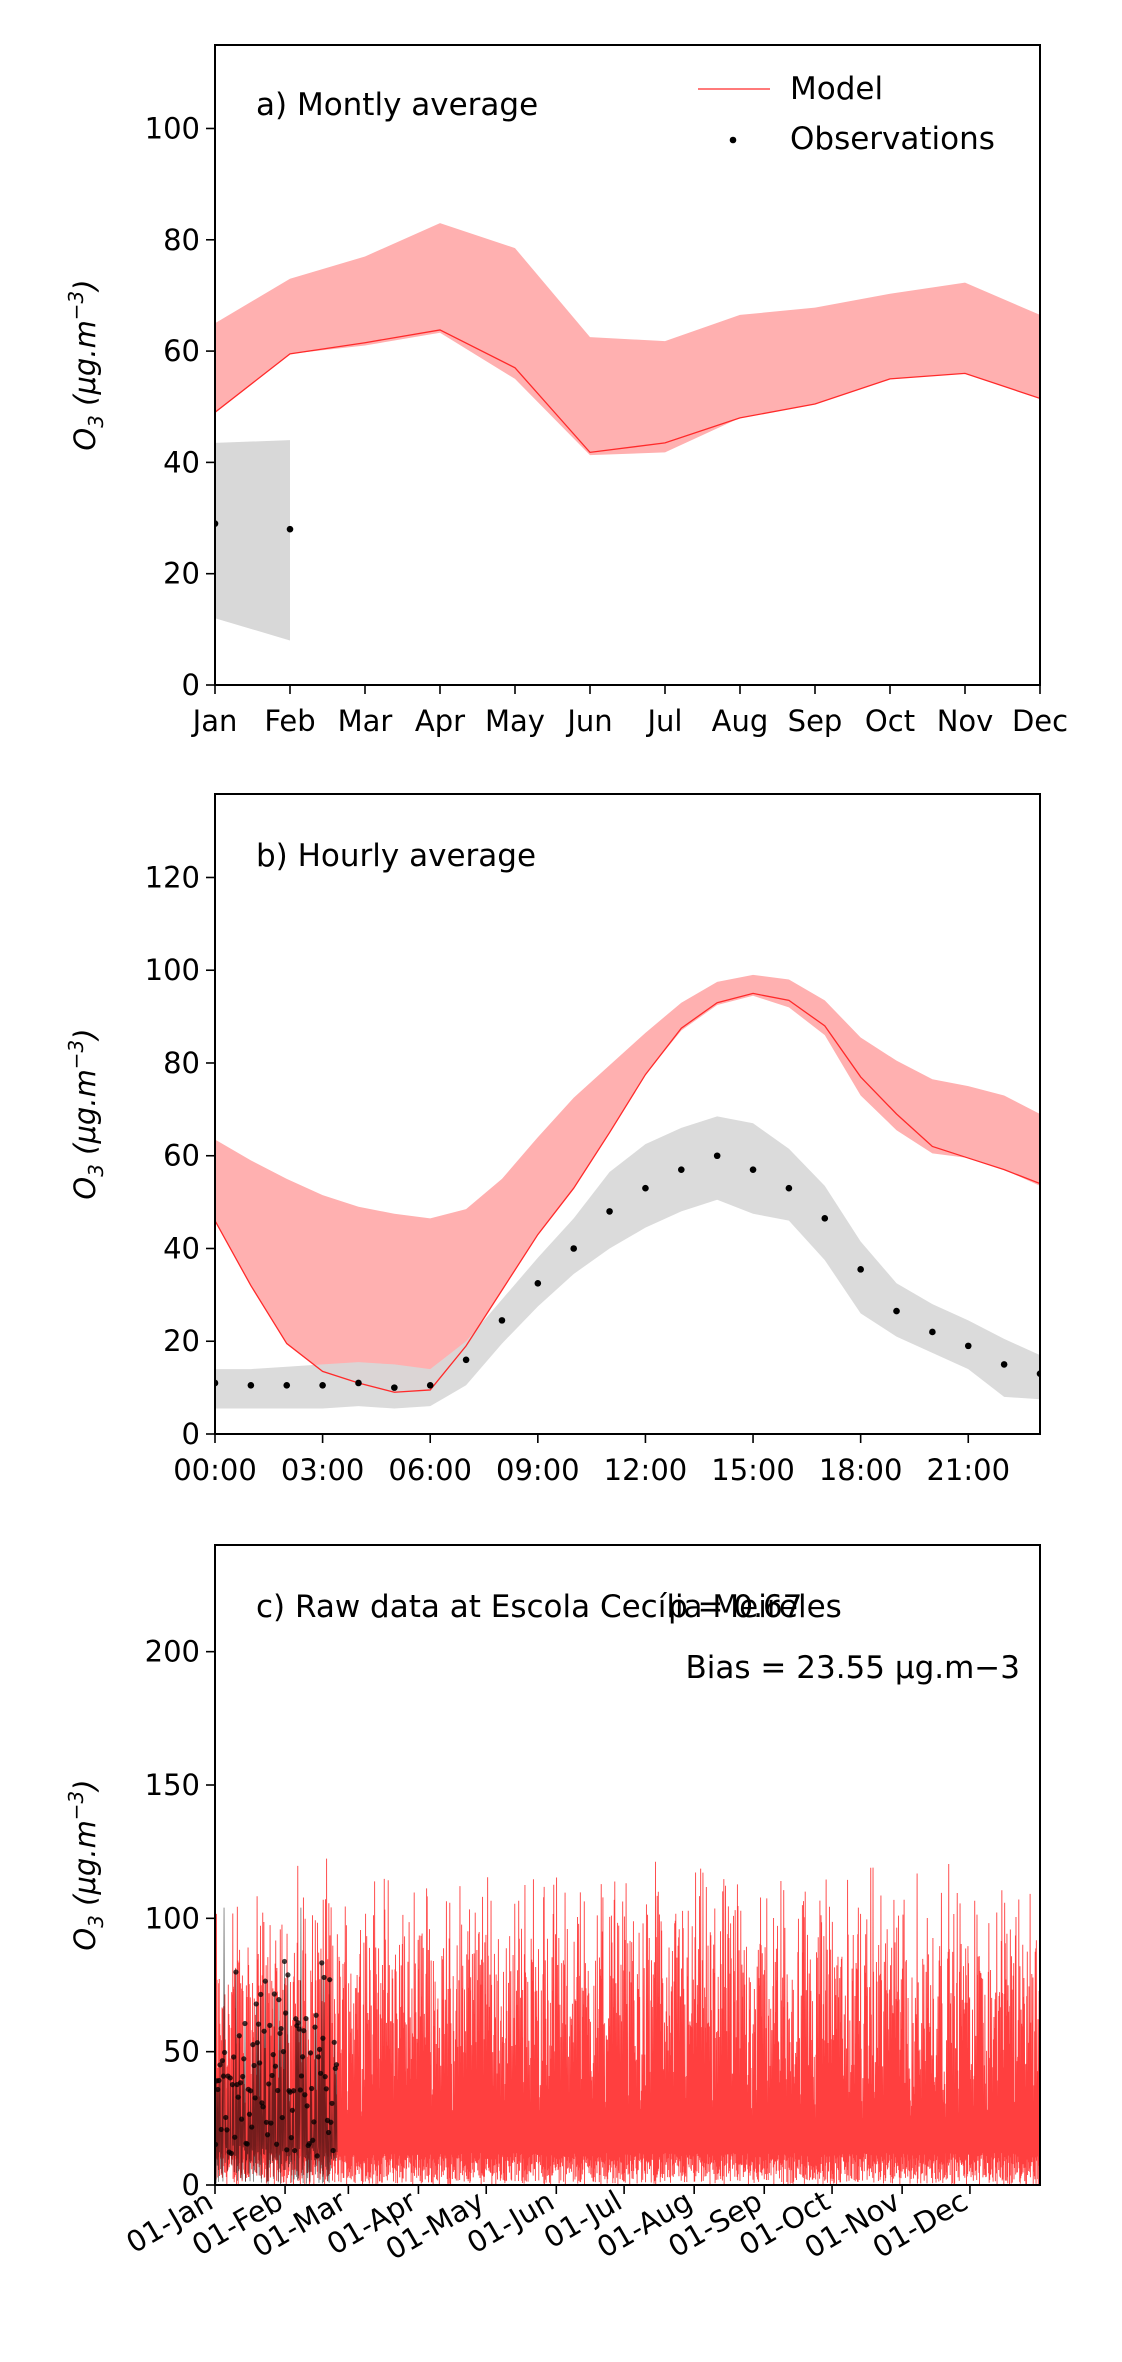 The width and height of the screenshot is (1122, 2362). Describe the element at coordinates (538, 1470) in the screenshot. I see `panel-b-xtick-label: 09:00` at that location.